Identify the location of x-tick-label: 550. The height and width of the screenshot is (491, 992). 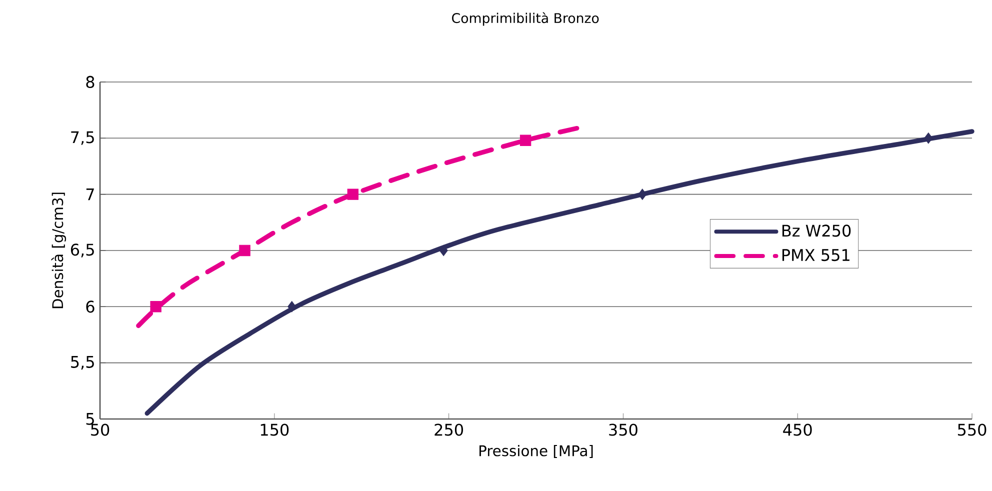
(972, 430).